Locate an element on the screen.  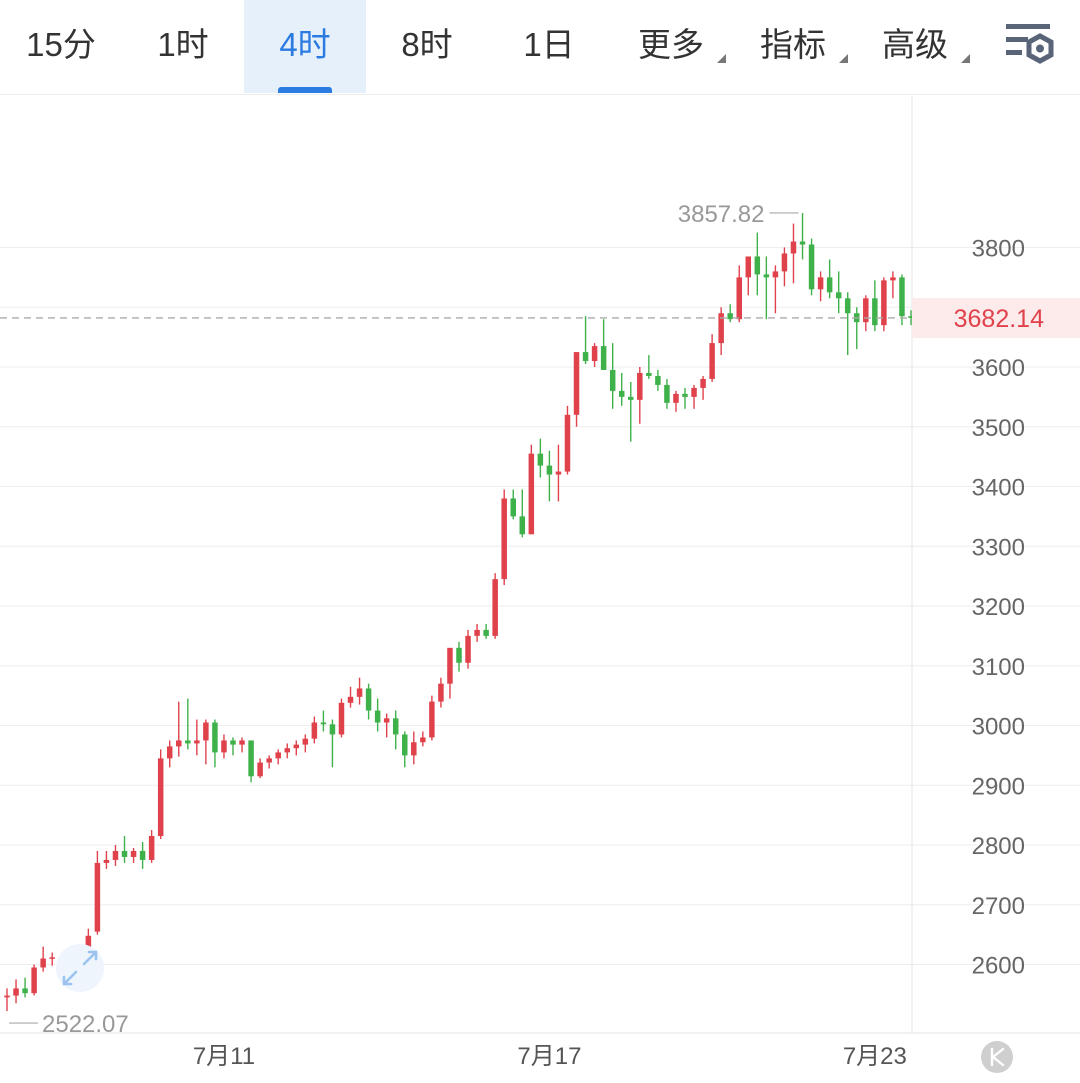
tab-15min: 15分 is located at coordinates (61, 46).